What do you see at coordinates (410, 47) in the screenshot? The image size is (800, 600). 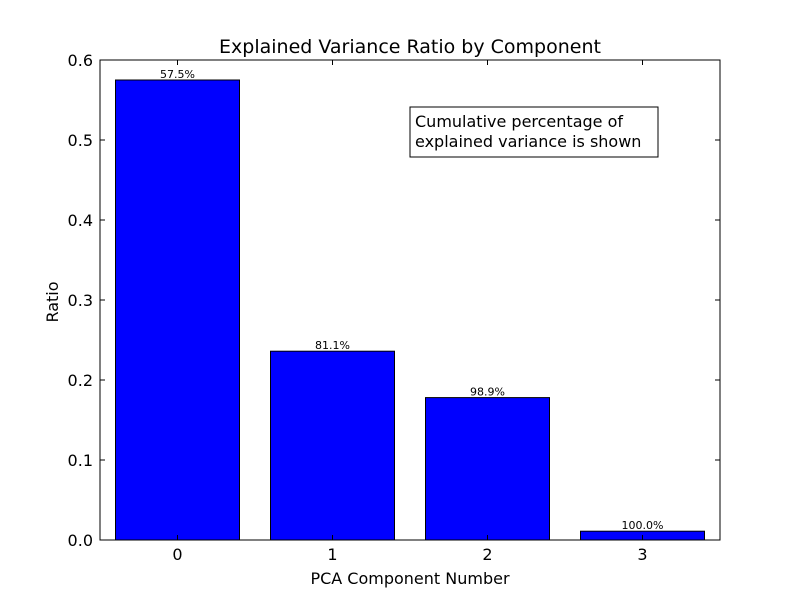 I see `chart-title: Explained Variance Ratio by Component` at bounding box center [410, 47].